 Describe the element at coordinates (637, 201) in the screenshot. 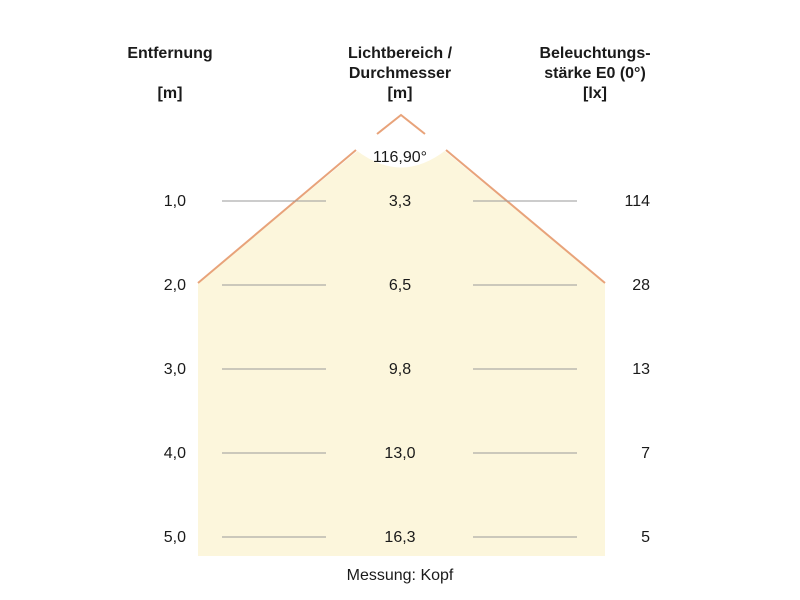

I see `illuminance-value-1: 114` at that location.